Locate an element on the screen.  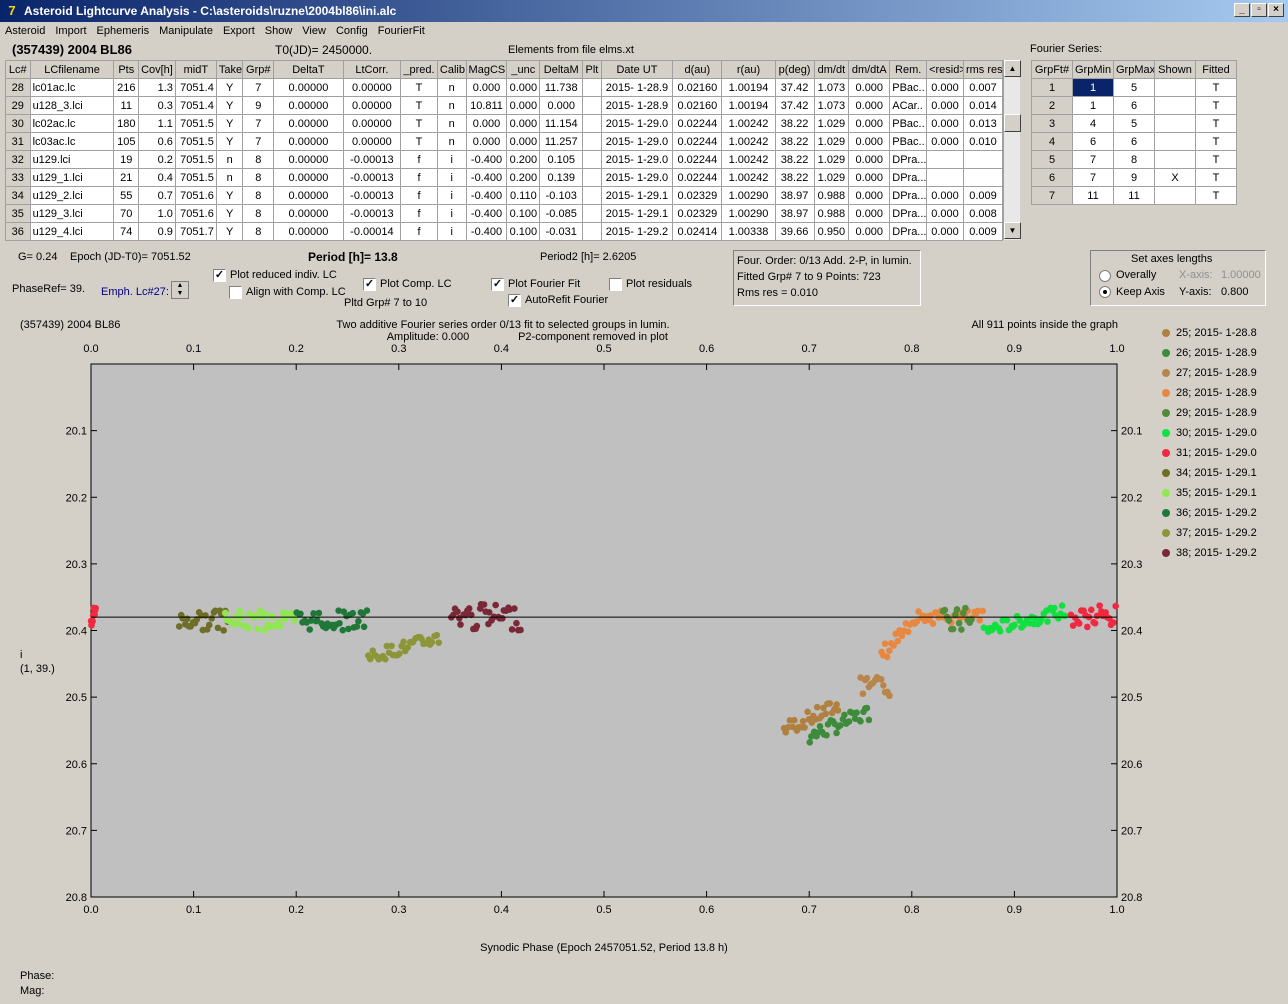
lc-cell: 0.6 is located at coordinates (157, 141).